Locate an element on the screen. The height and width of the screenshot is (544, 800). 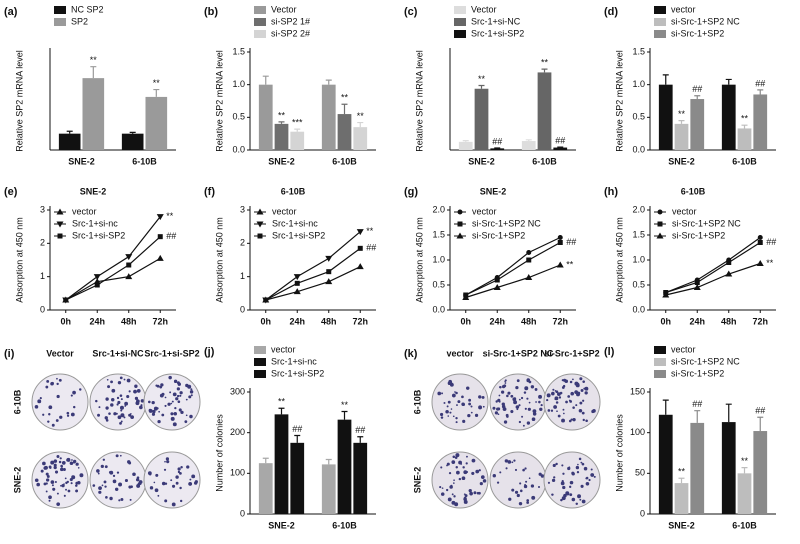
bar is located at coordinates (281, 136).